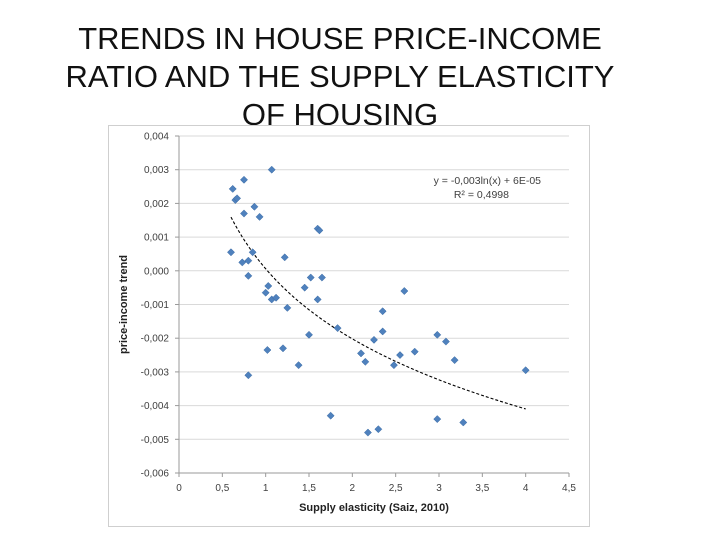  Describe the element at coordinates (156, 238) in the screenshot. I see `y-tick-label: 0,001` at that location.